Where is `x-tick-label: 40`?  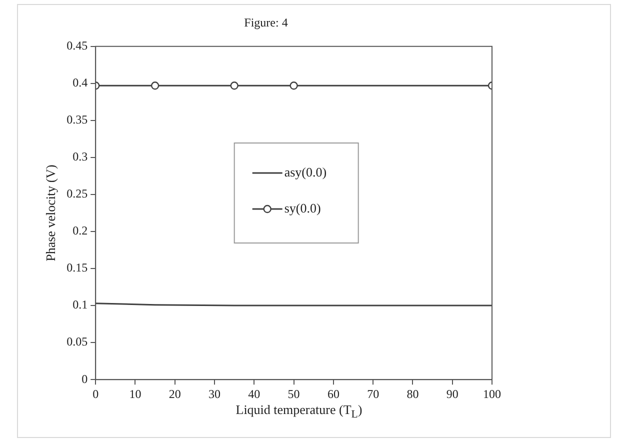
x-tick-label: 40 is located at coordinates (254, 393).